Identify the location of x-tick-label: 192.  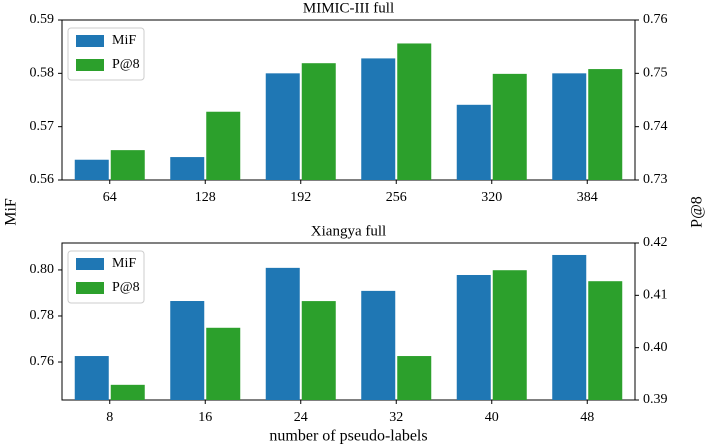
(300, 197).